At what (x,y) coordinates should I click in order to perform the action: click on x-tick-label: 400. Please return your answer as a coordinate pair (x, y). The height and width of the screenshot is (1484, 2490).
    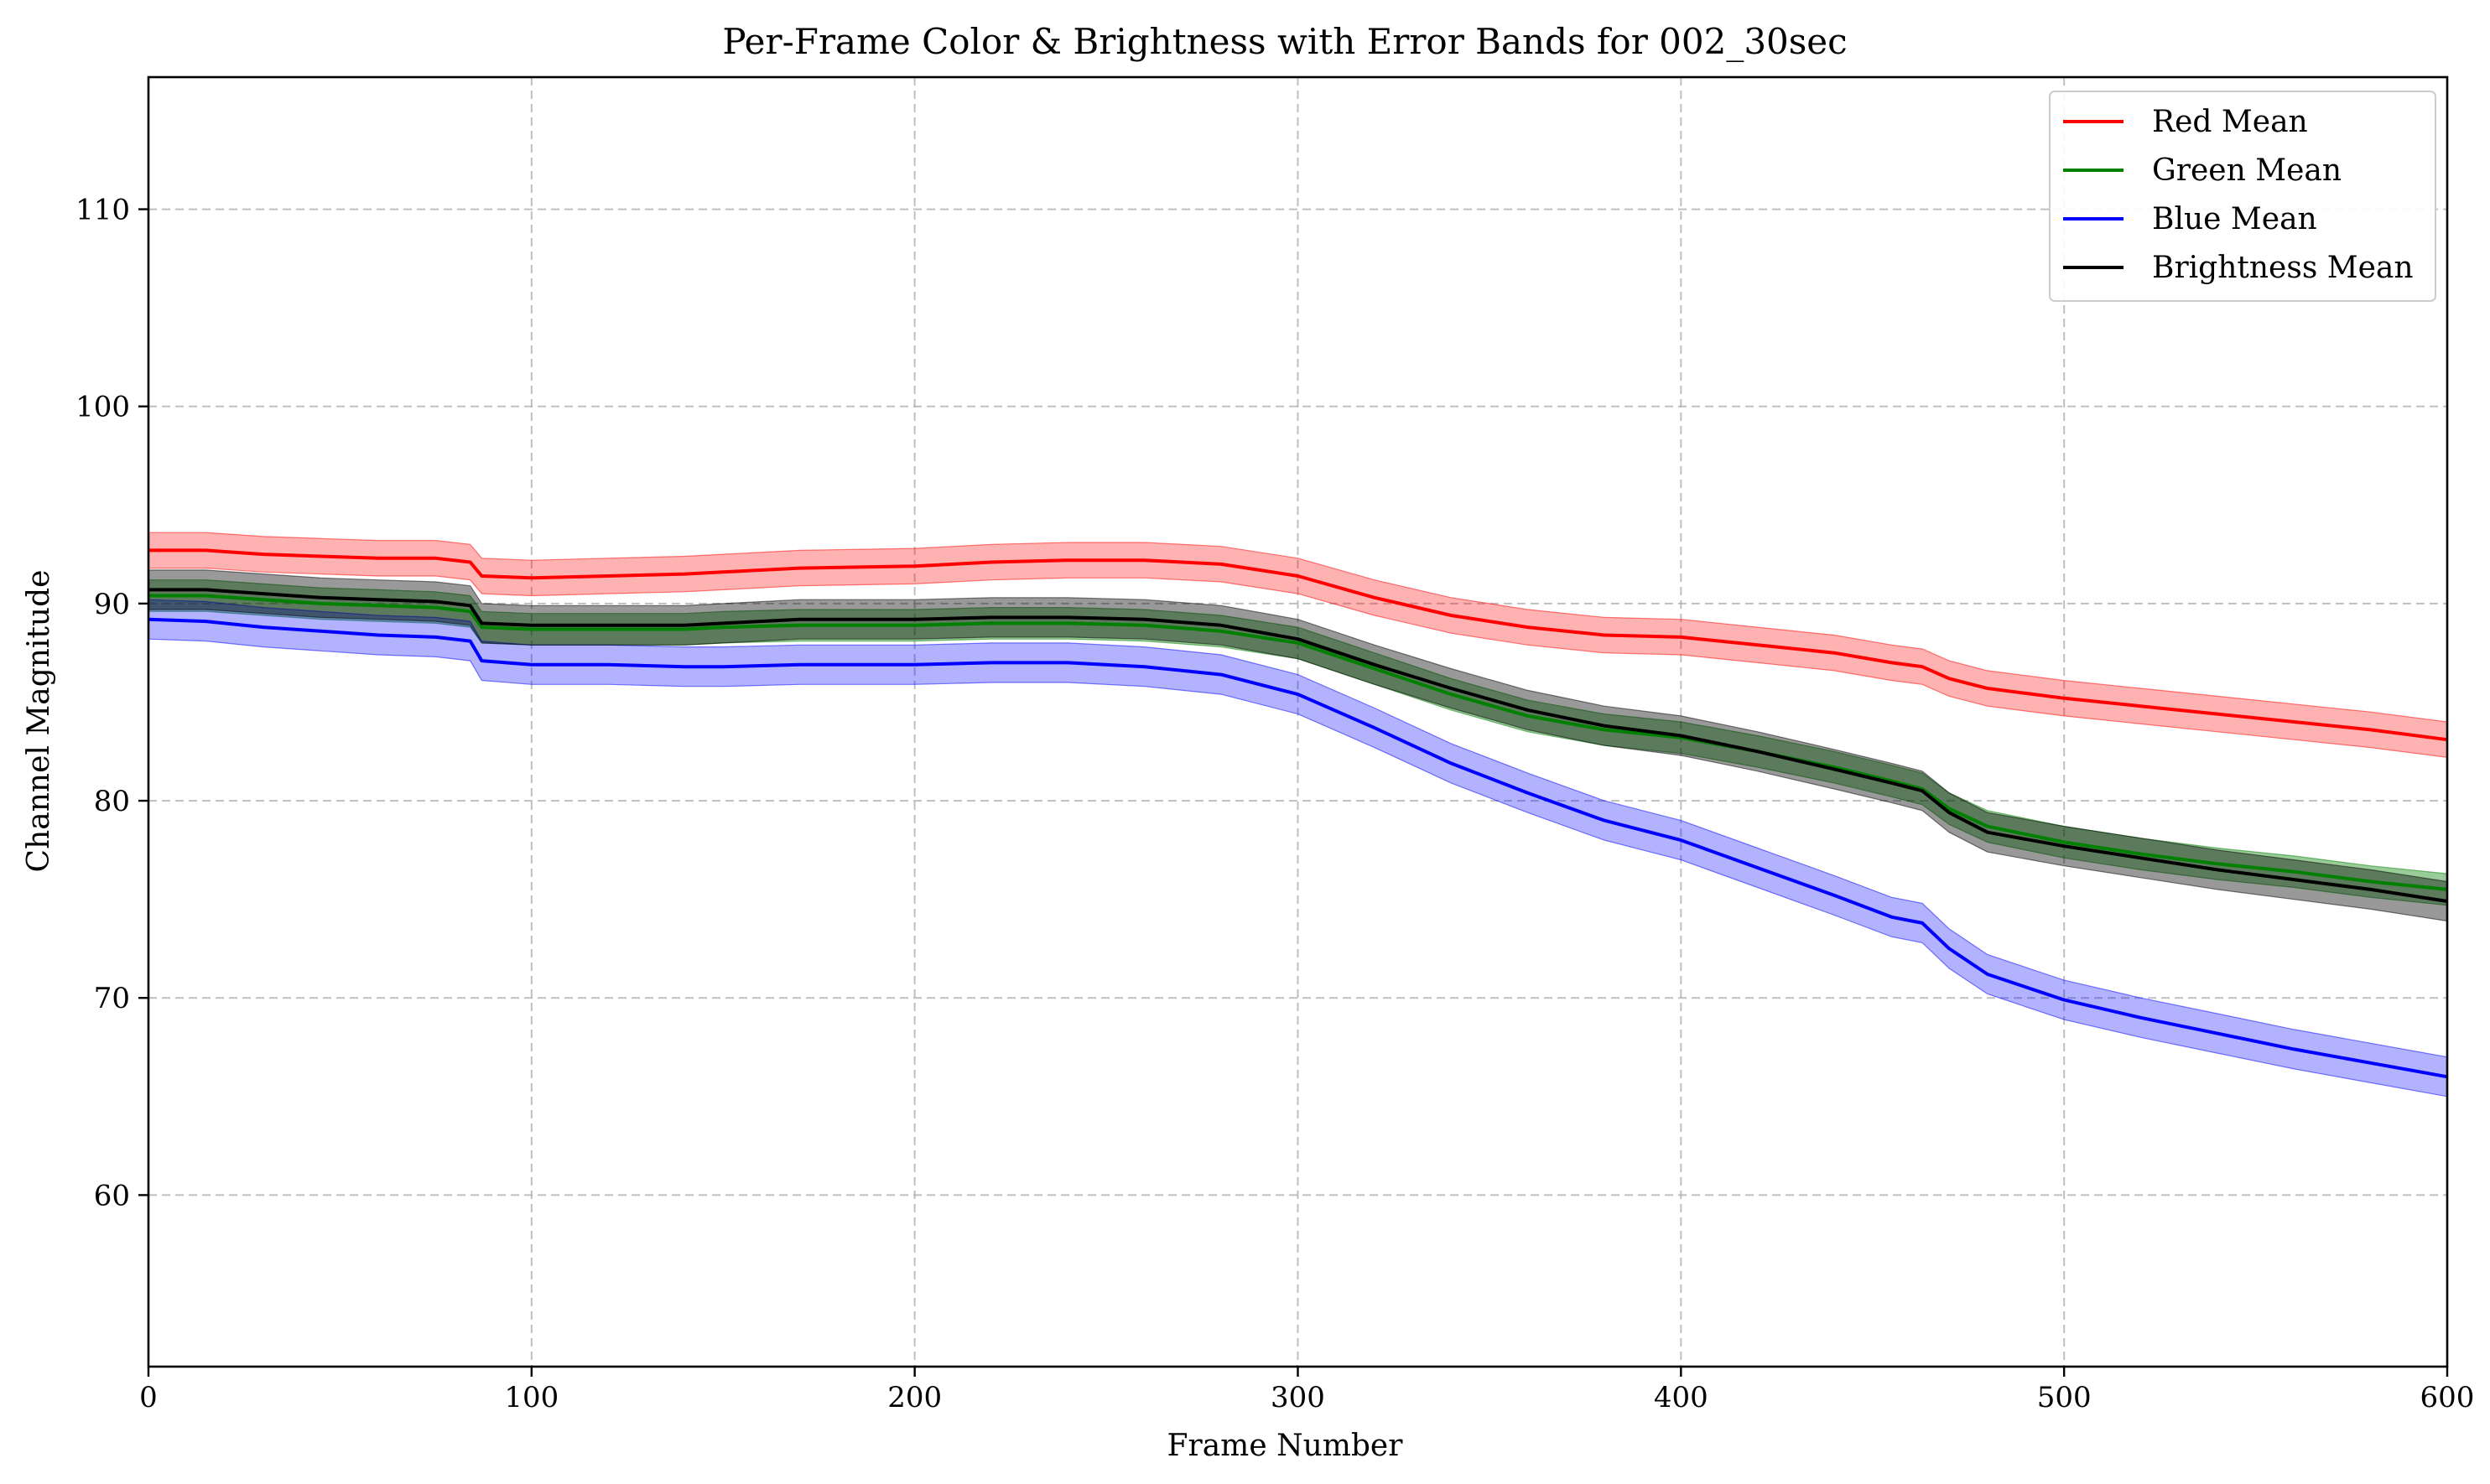
    Looking at the image, I should click on (1681, 1397).